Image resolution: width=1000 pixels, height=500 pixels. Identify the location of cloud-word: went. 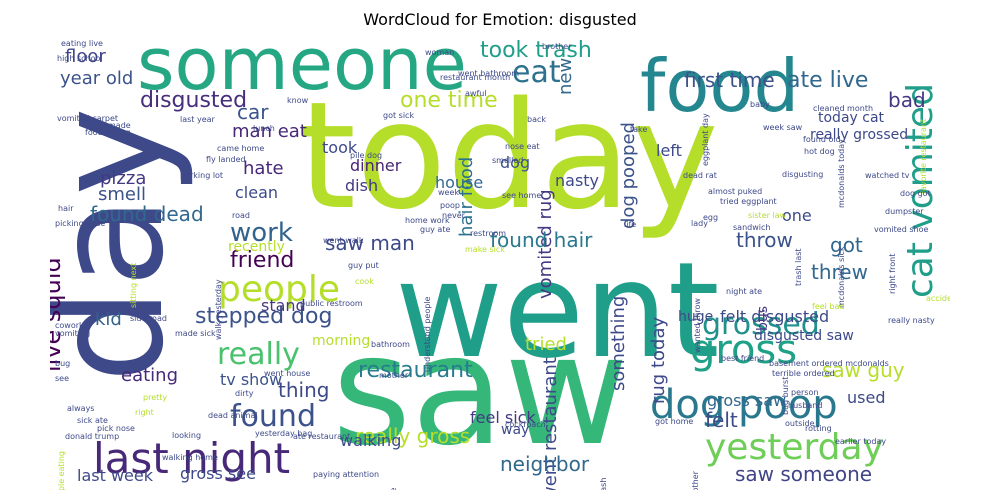
(557, 311).